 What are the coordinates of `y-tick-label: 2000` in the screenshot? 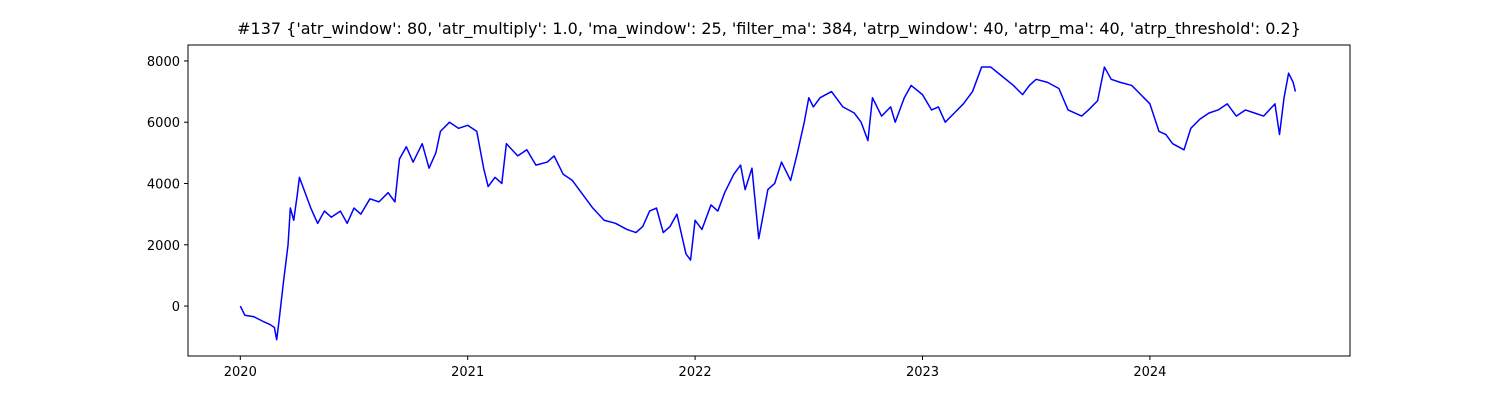 It's located at (163, 246).